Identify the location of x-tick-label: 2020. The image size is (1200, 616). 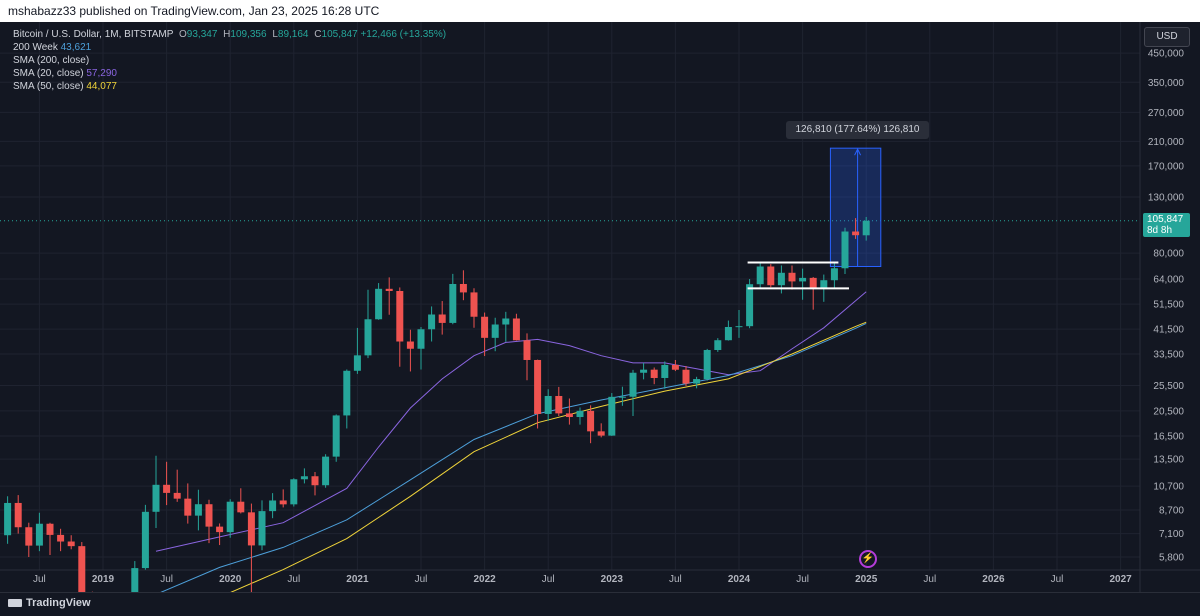
(230, 579).